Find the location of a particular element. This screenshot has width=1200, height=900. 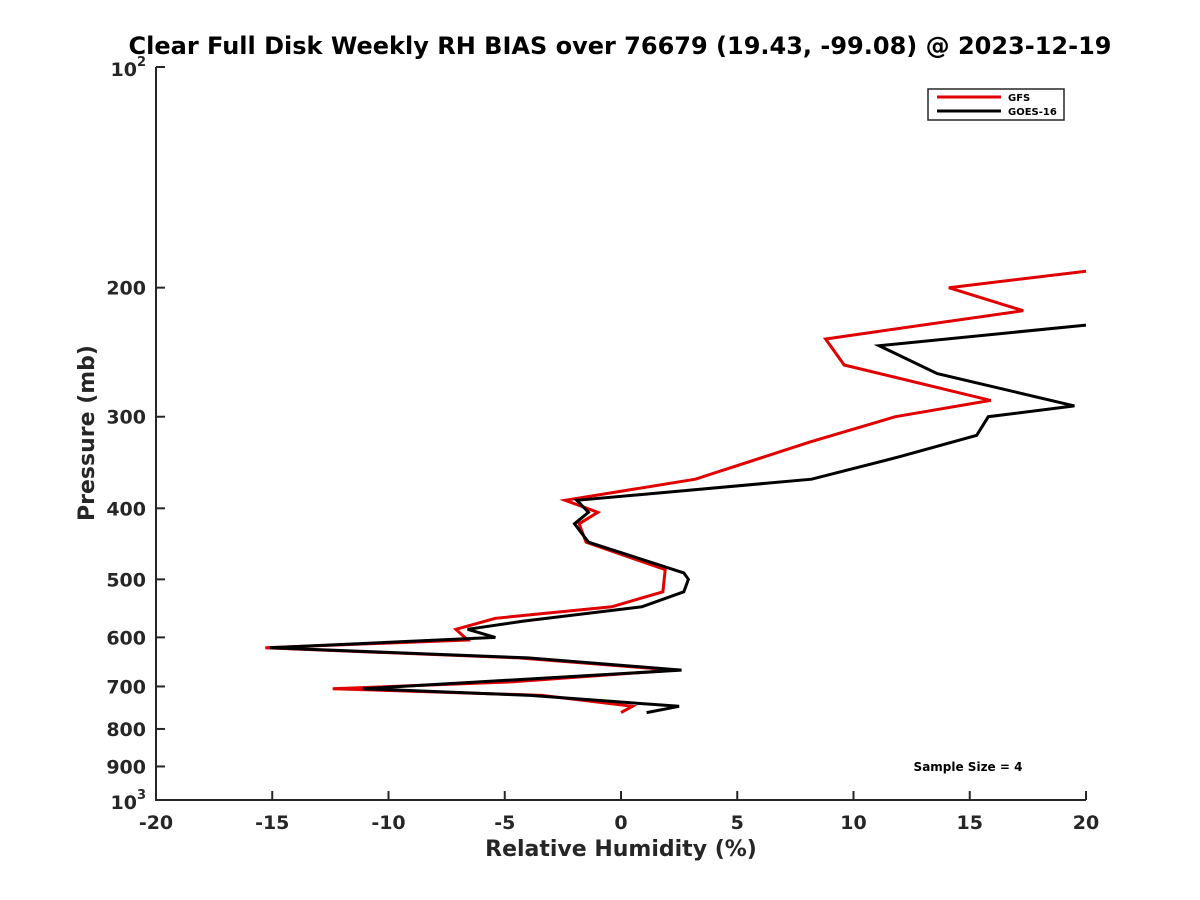

y-ticks: 10² 200 300 400 500 600 700 800 900 10³ is located at coordinates (135, 434).